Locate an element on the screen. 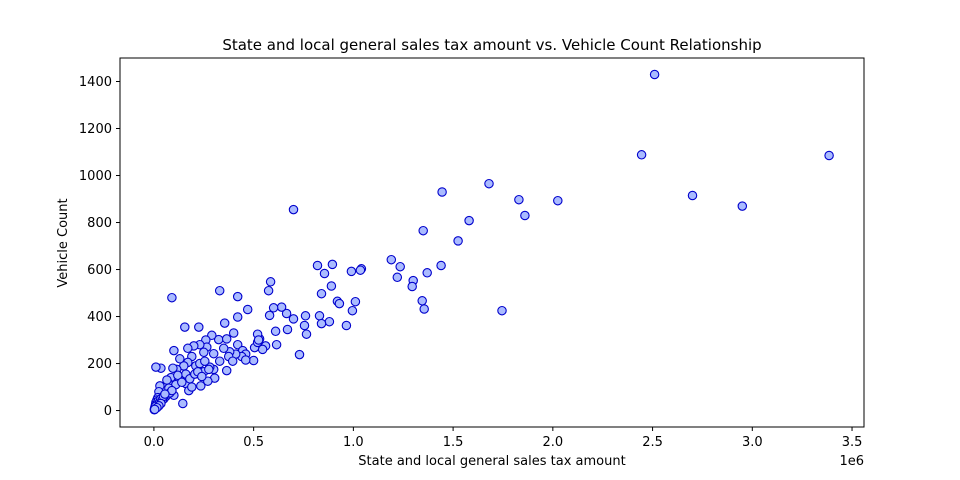  x-tick-label: 1.5 is located at coordinates (453, 442).